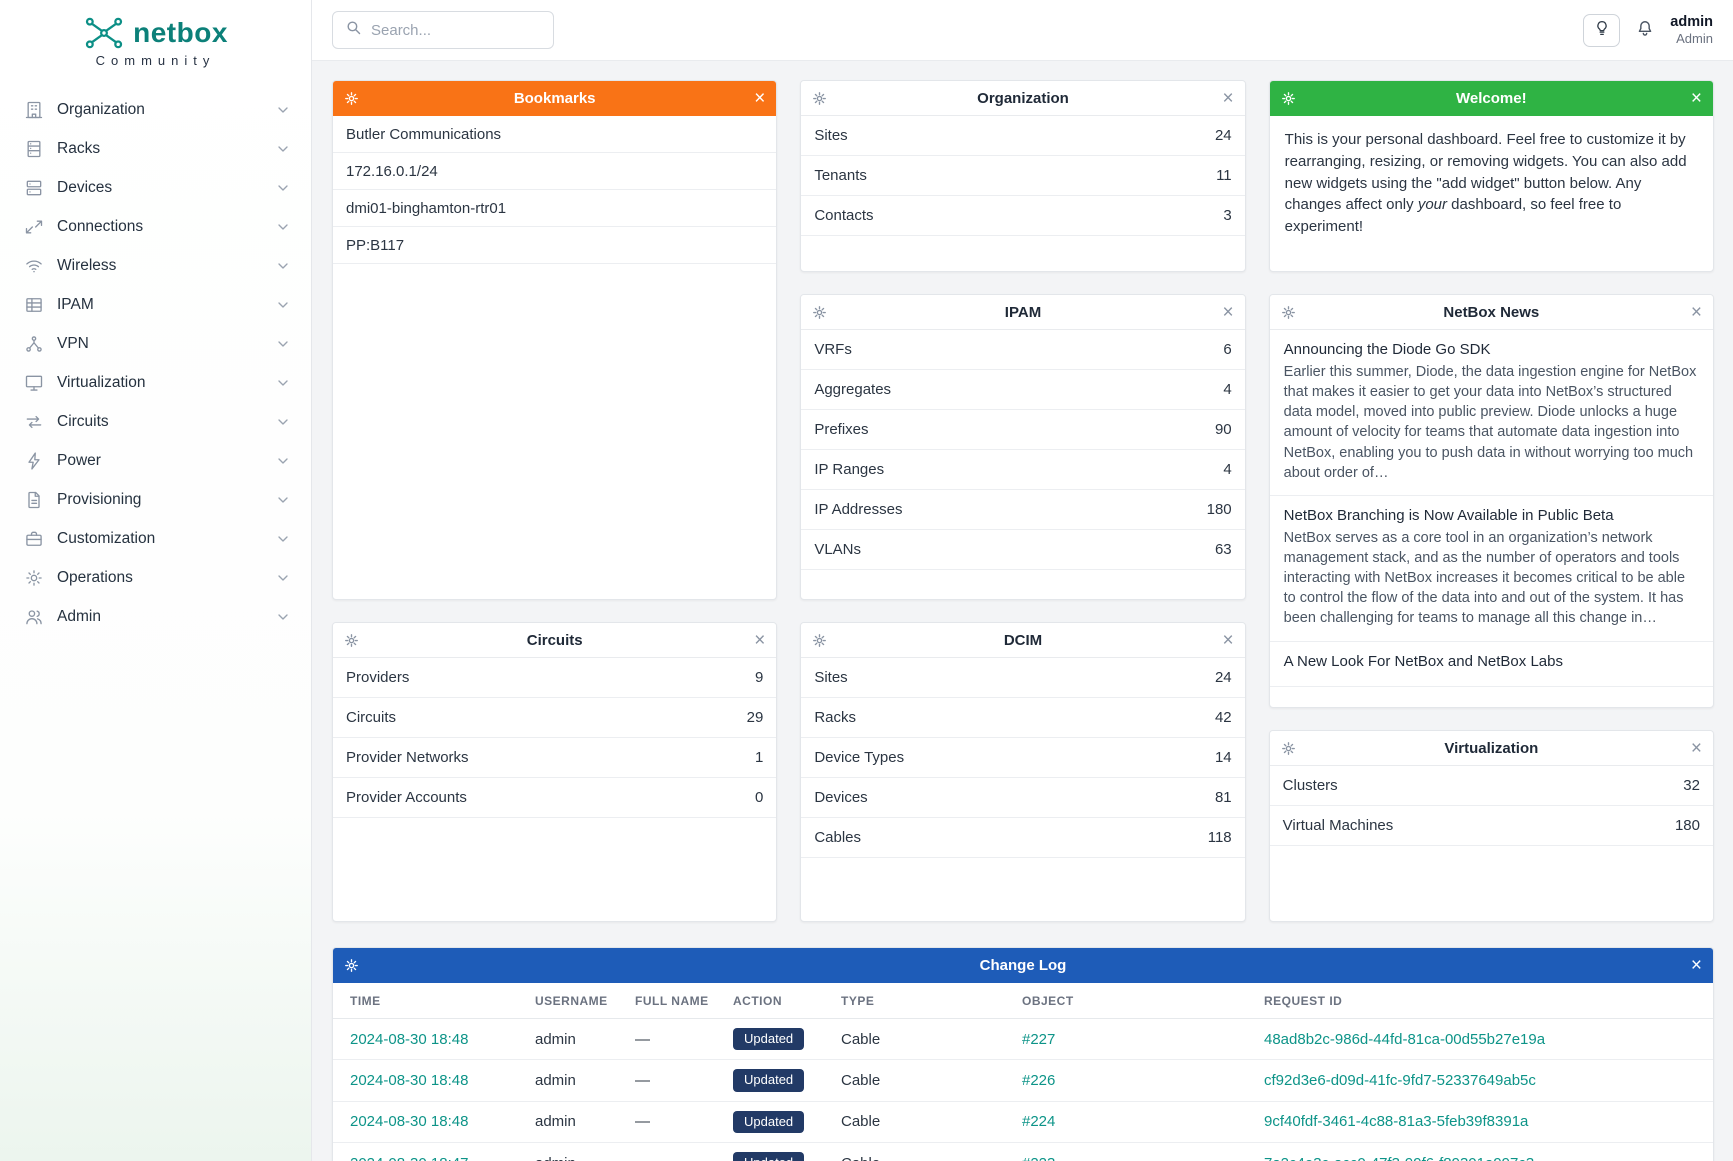 This screenshot has width=1733, height=1161. I want to click on stat-row: Tenants 11, so click(1023, 176).